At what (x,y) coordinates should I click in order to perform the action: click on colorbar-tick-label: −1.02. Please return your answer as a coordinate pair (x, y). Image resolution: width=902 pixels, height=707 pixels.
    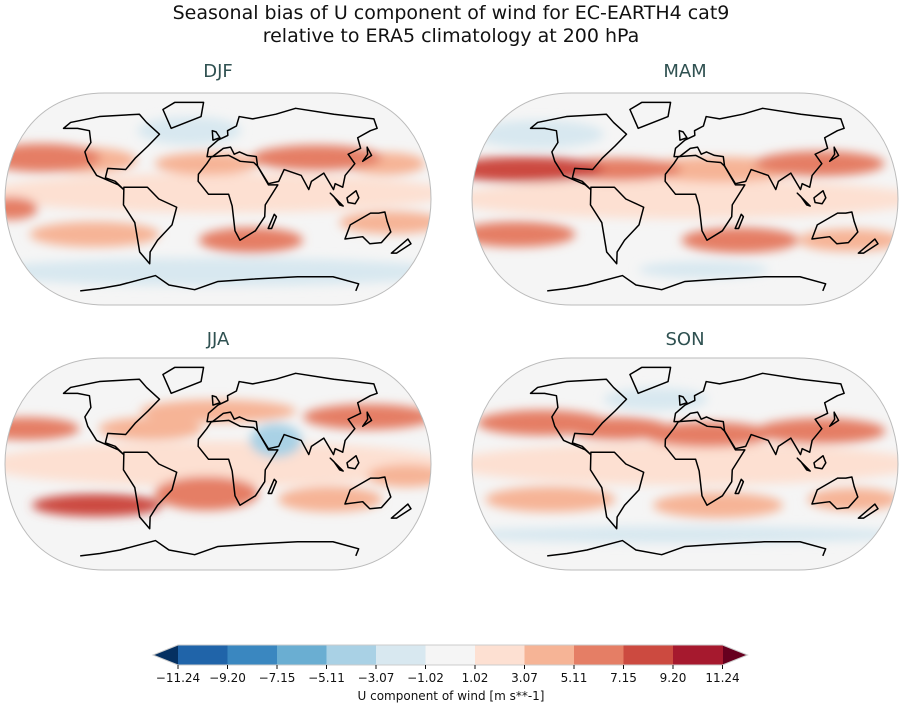
    Looking at the image, I should click on (425, 678).